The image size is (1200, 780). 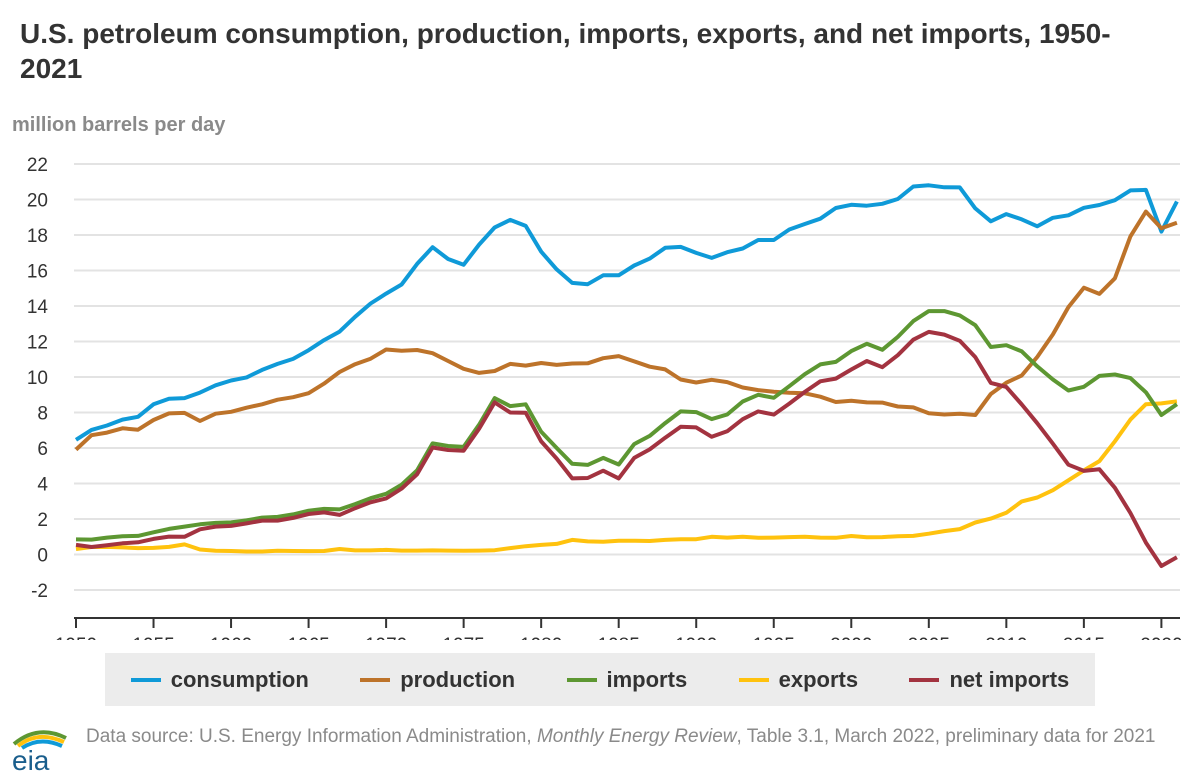 I want to click on y-tick-label: 18, so click(x=37, y=236).